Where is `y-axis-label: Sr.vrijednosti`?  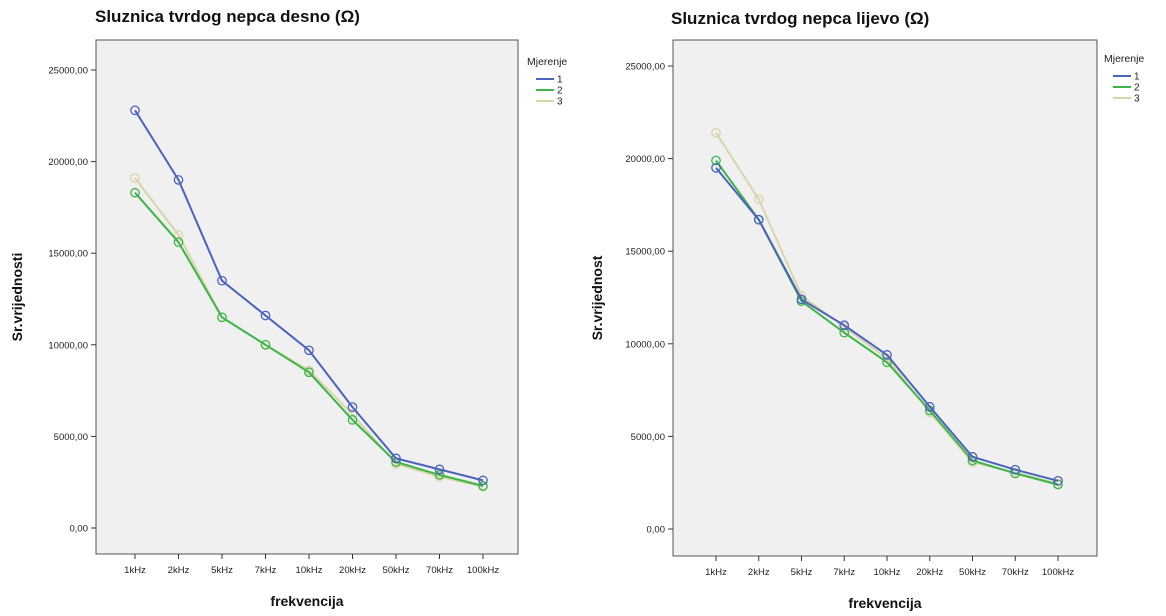
y-axis-label: Sr.vrijednosti is located at coordinates (17, 297).